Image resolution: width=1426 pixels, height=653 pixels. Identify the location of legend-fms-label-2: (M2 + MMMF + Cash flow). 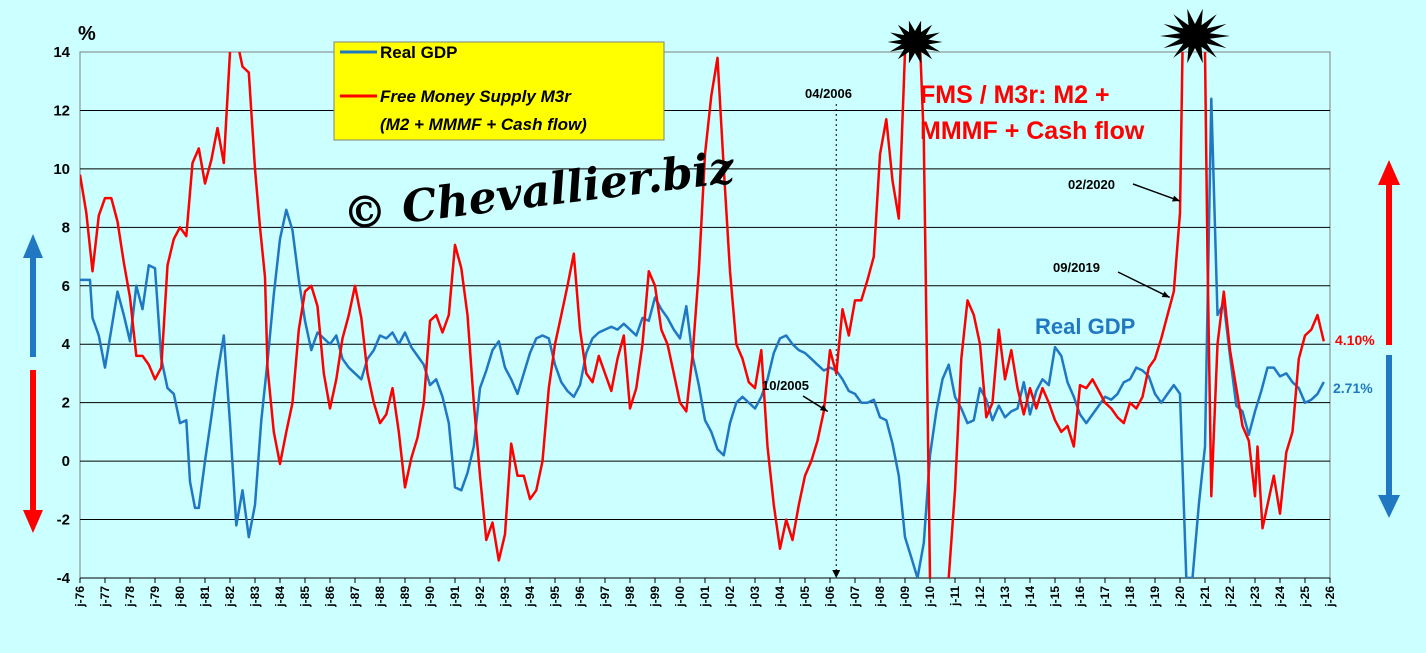
(483, 124).